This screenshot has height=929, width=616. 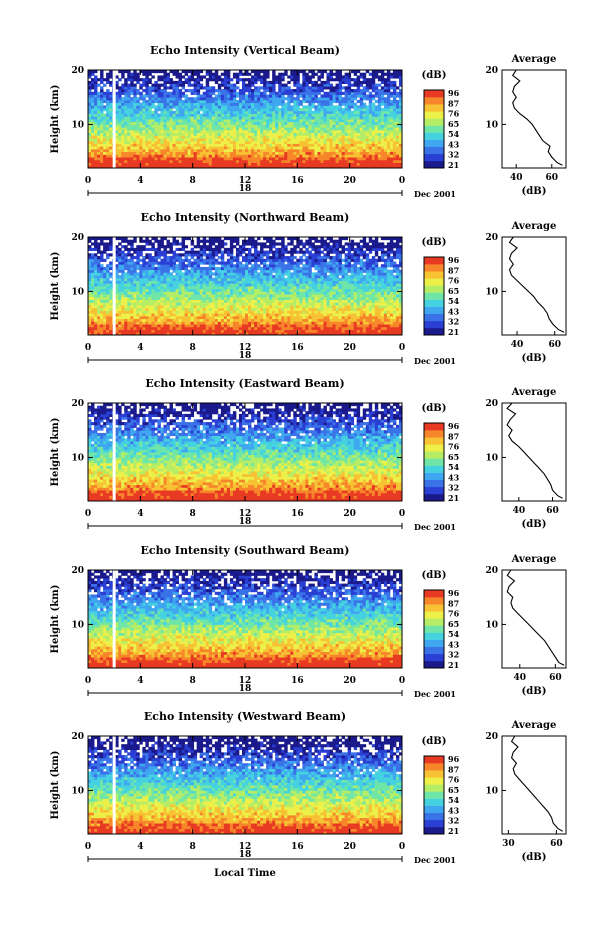 I want to click on colorbar-tick-label: 65, so click(x=453, y=124).